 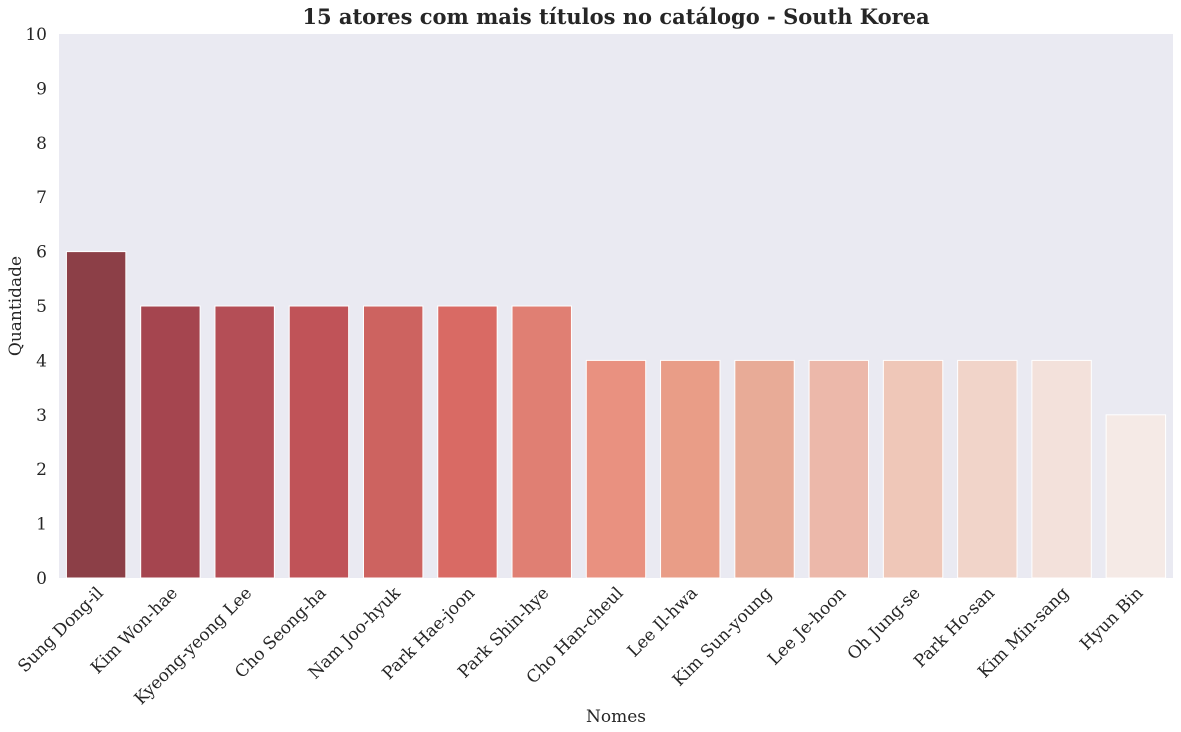 What do you see at coordinates (839, 469) in the screenshot?
I see `bar-lee-je-hoon` at bounding box center [839, 469].